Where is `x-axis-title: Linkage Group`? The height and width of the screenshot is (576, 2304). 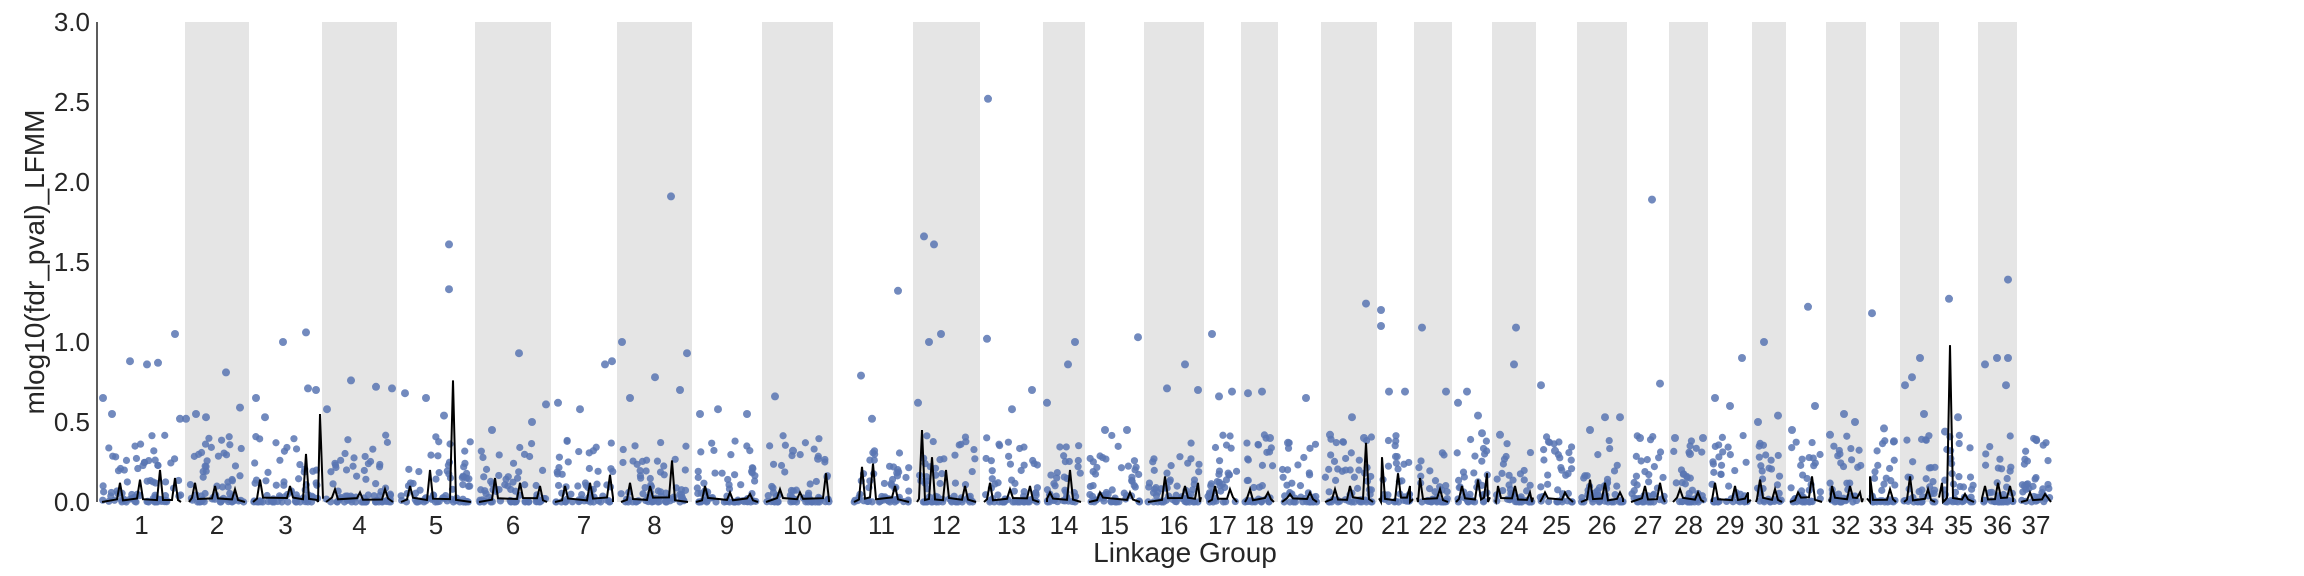
x-axis-title: Linkage Group is located at coordinates (1185, 552).